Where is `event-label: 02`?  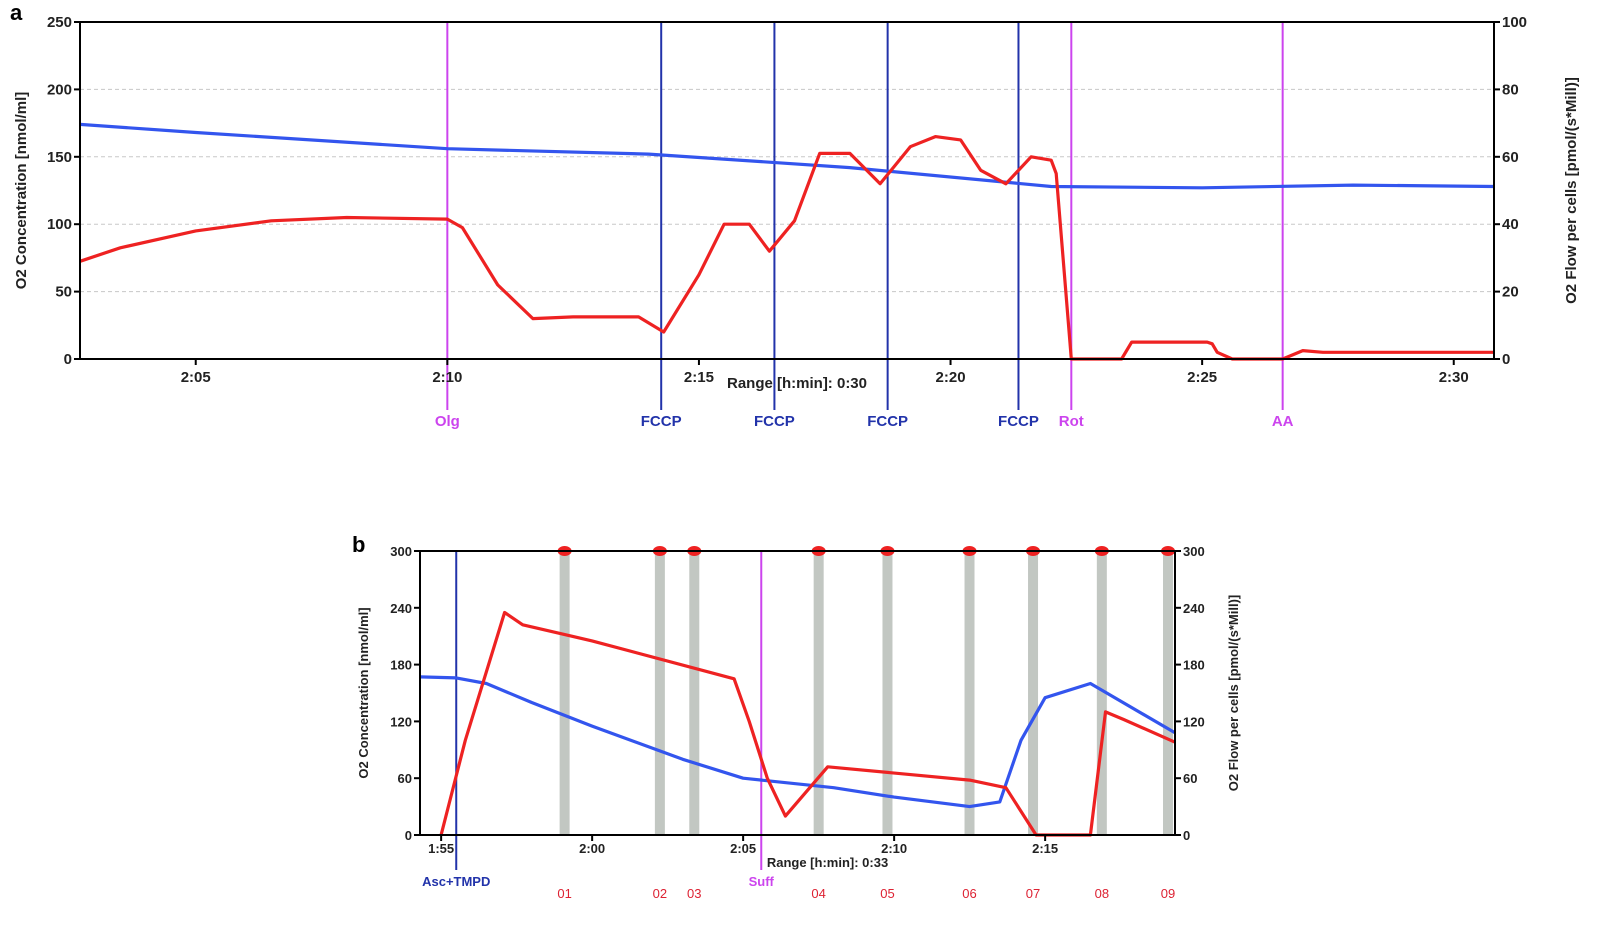
event-label: 02 is located at coordinates (660, 893).